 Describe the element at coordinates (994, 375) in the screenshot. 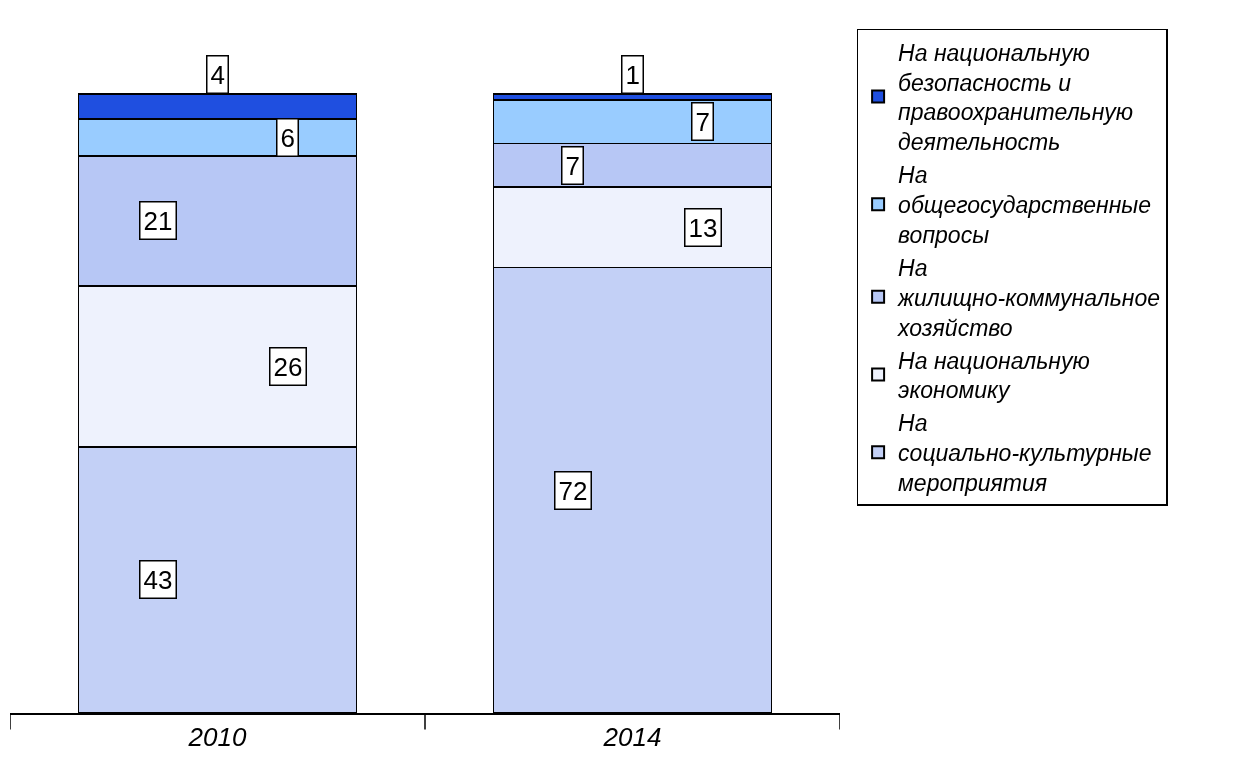

I see `legend-label: На национальную экономику` at that location.